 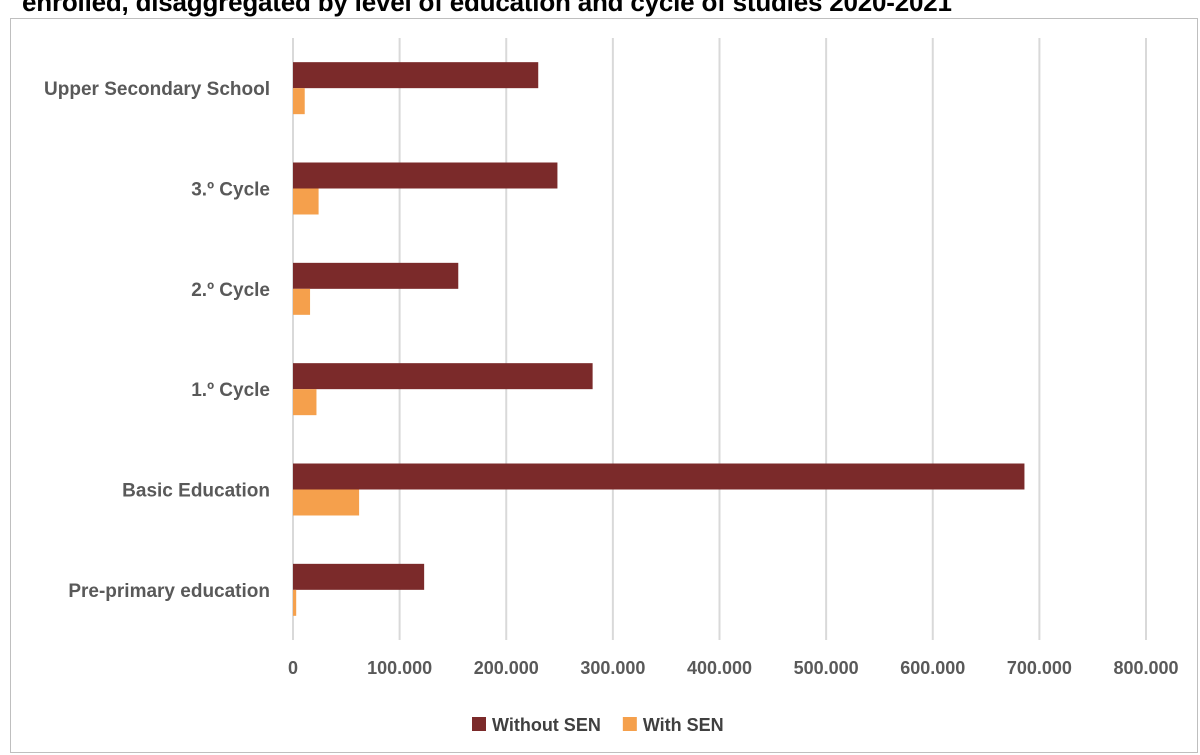 What do you see at coordinates (293, 668) in the screenshot?
I see `x-tick-label: 0` at bounding box center [293, 668].